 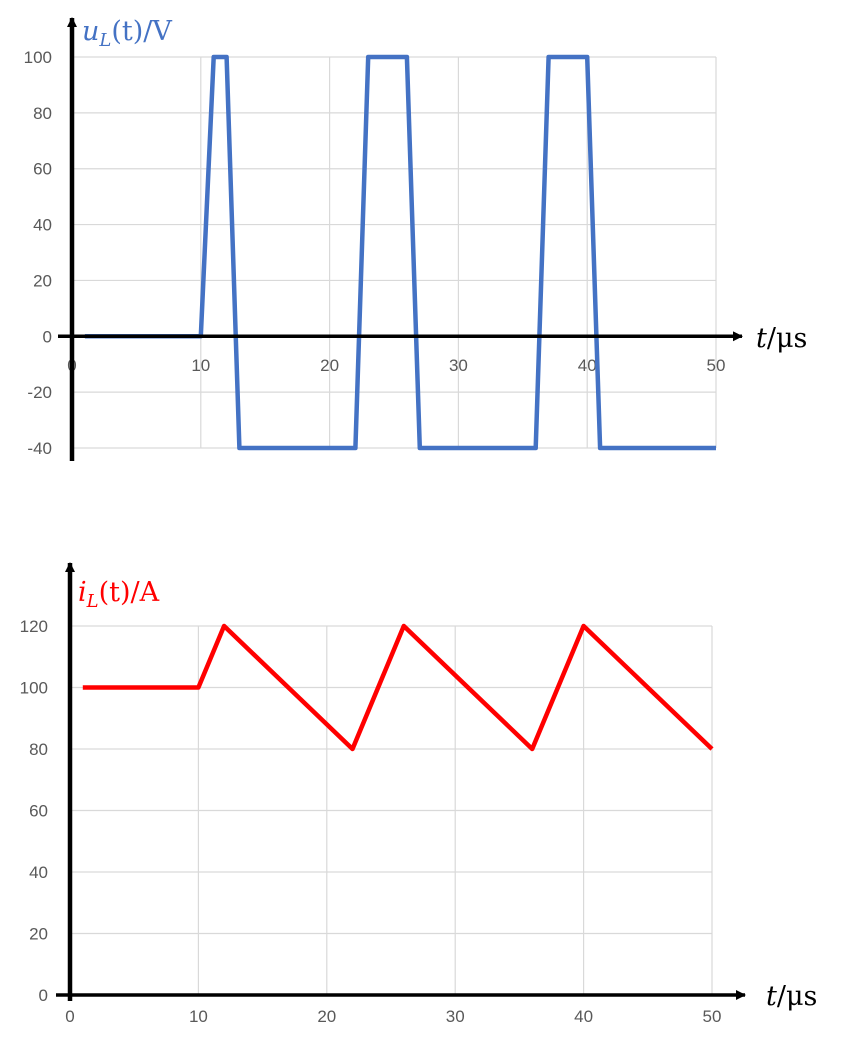 I want to click on voltage-y-axis-title: uL(t)/V, so click(x=127, y=33).